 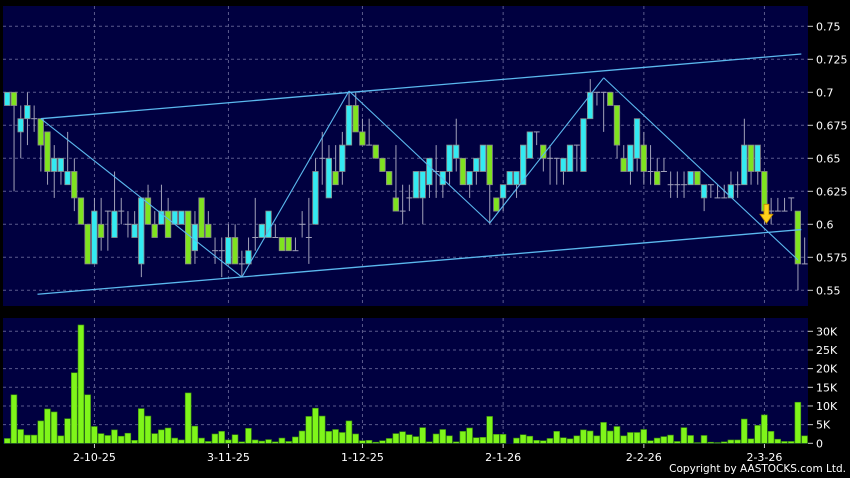 What do you see at coordinates (228, 457) in the screenshot?
I see `date-tick-label: 3-11-25` at bounding box center [228, 457].